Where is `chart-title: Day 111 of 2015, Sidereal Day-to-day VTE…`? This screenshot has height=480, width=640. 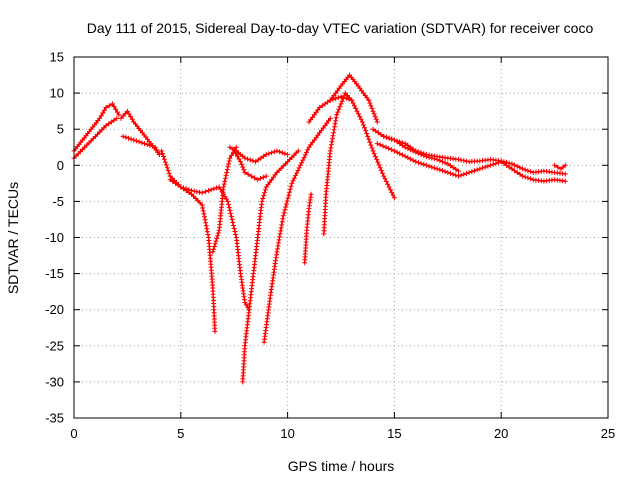 chart-title: Day 111 of 2015, Sidereal Day-to-day VTE… is located at coordinates (340, 28).